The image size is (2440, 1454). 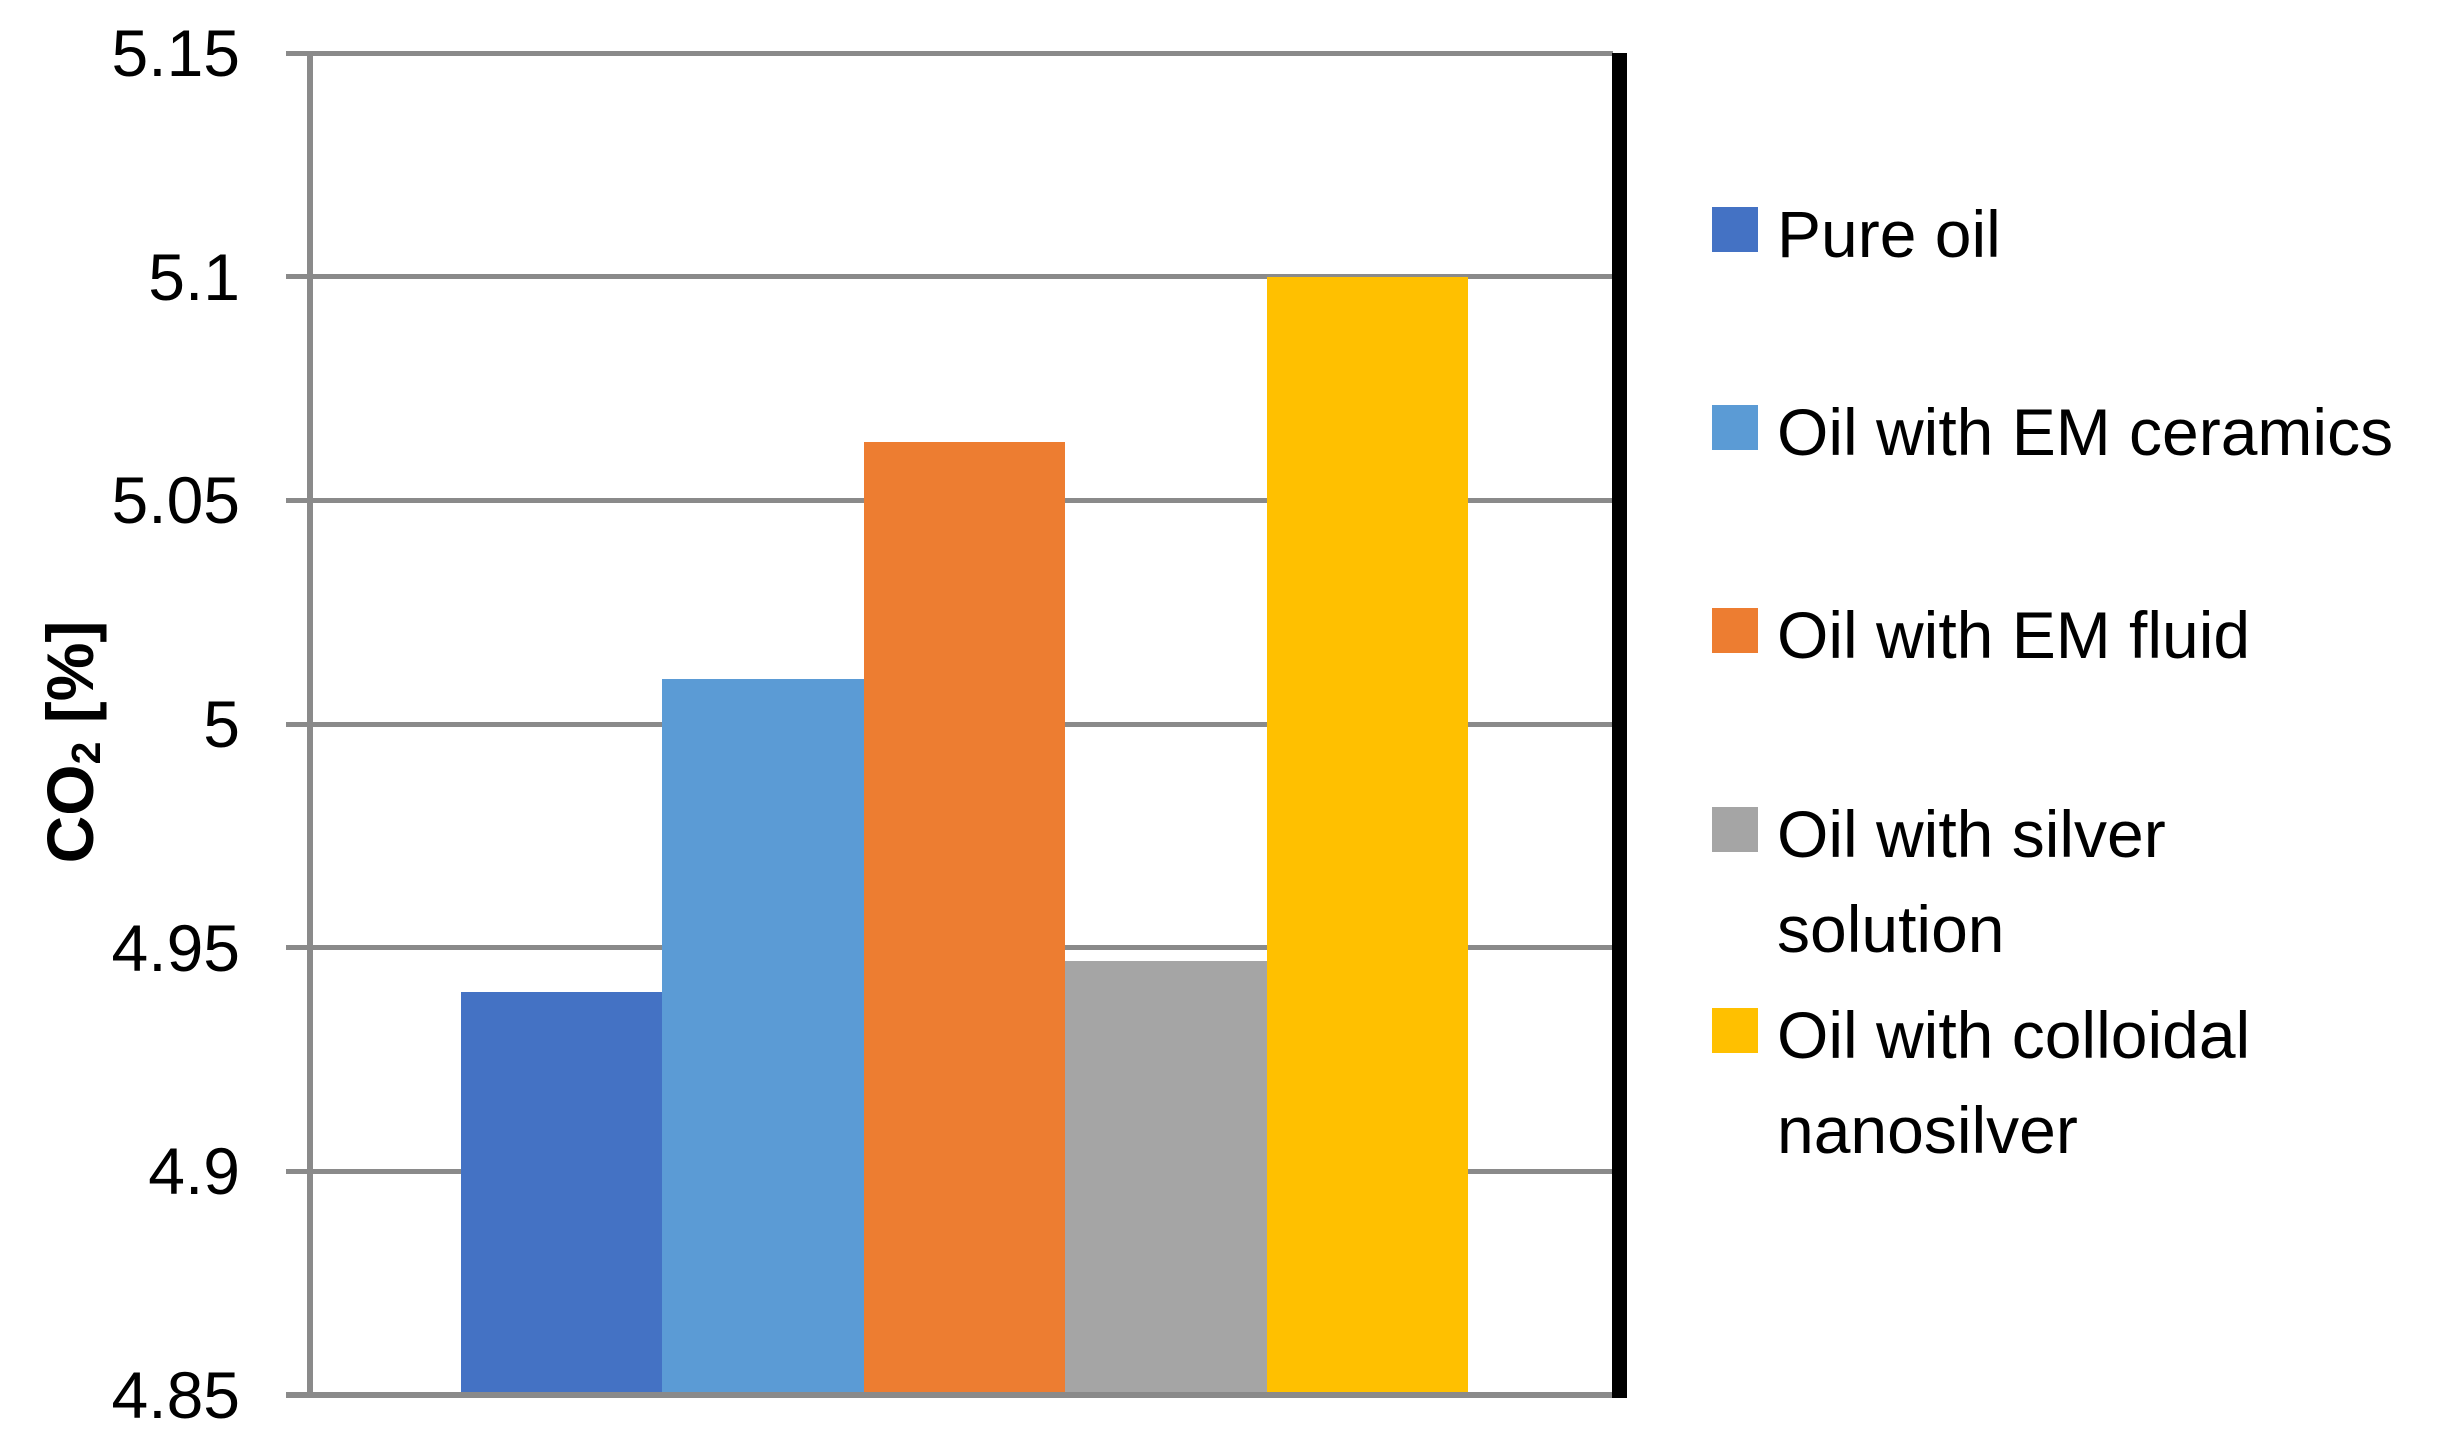 What do you see at coordinates (298, 500) in the screenshot?
I see `y-tick-5.05` at bounding box center [298, 500].